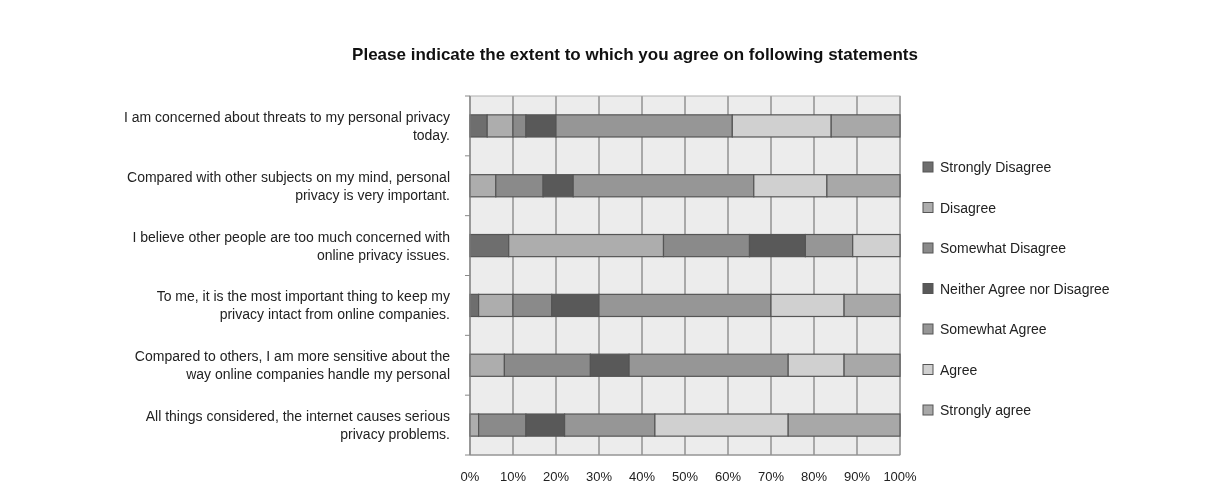  Describe the element at coordinates (857, 476) in the screenshot. I see `x-tick-label: 90%` at that location.